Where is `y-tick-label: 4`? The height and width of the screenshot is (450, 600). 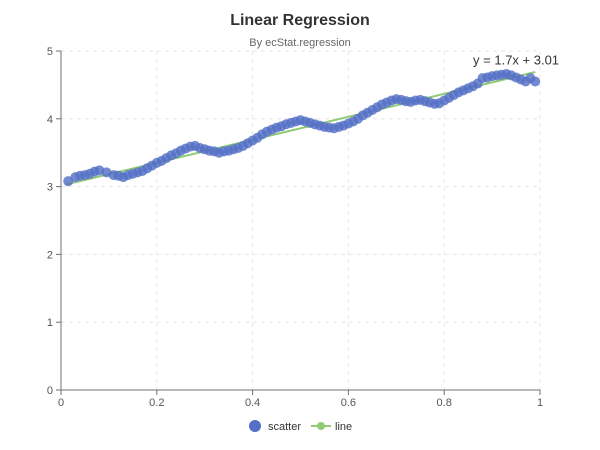 y-tick-label: 4 is located at coordinates (50, 120).